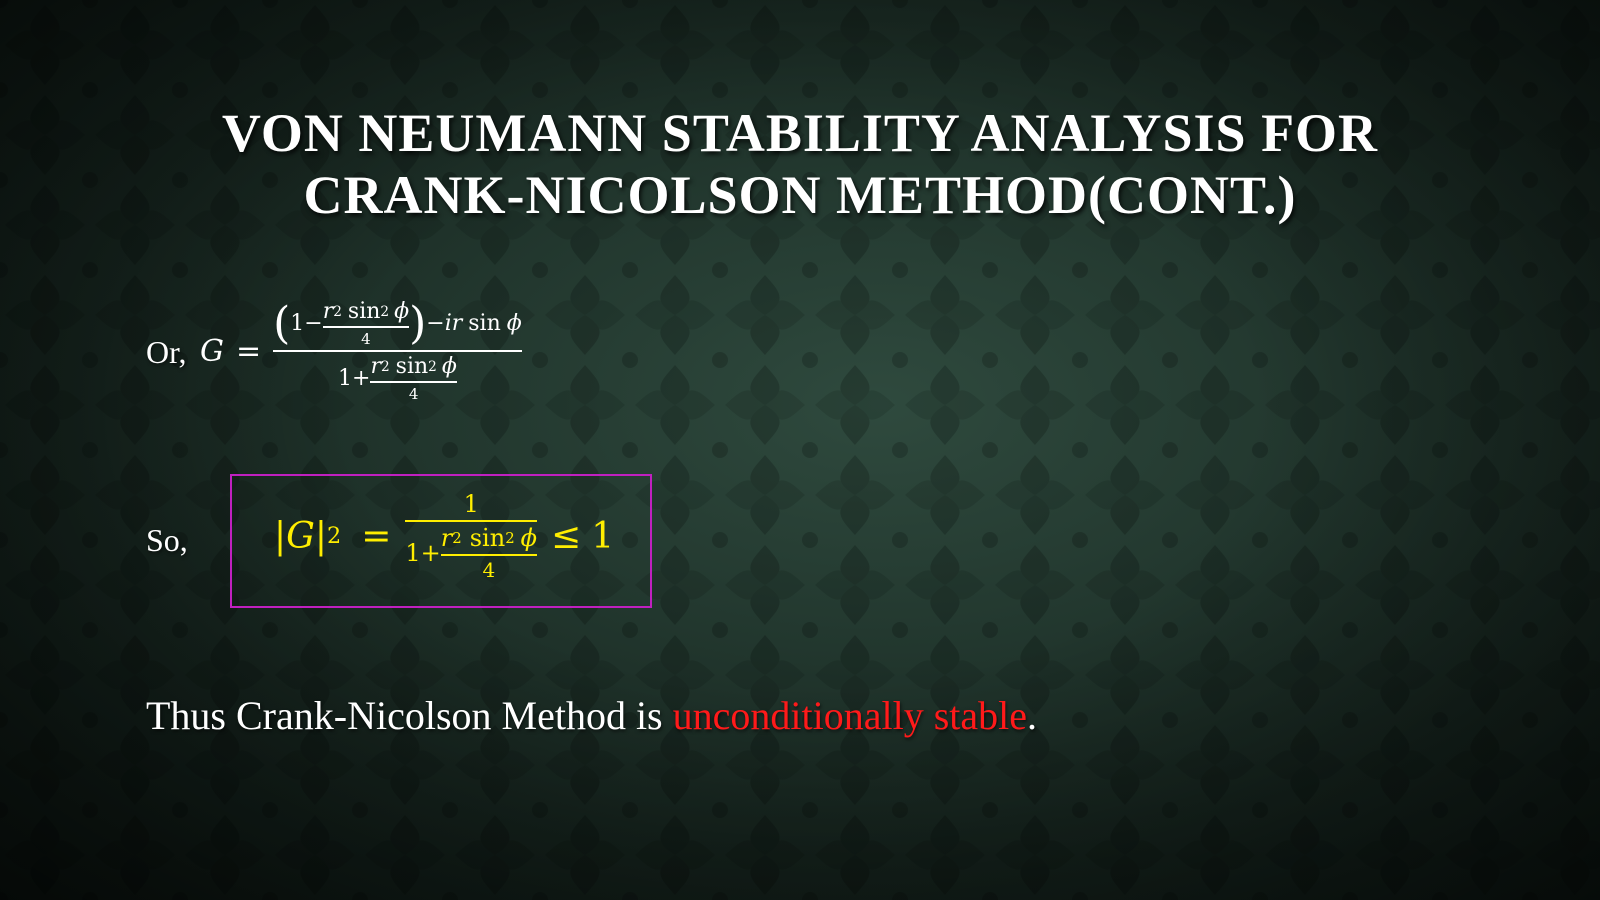  What do you see at coordinates (1032, 715) in the screenshot?
I see `conclusion-period: .` at bounding box center [1032, 715].